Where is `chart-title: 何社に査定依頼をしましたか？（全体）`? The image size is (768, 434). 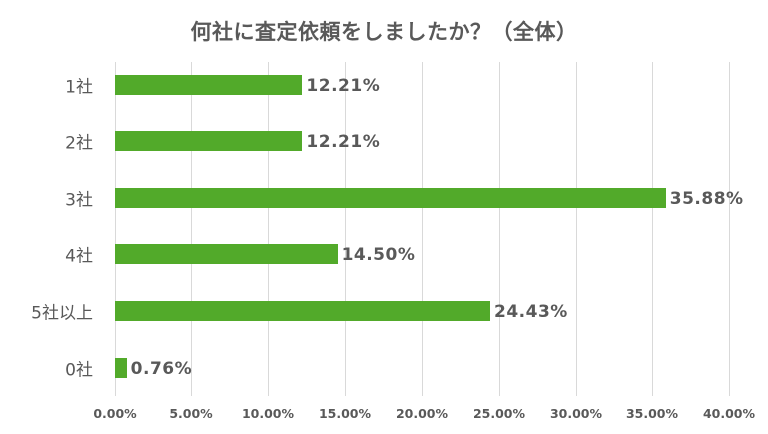
chart-title: 何社に査定依頼をしましたか？（全体） is located at coordinates (384, 32).